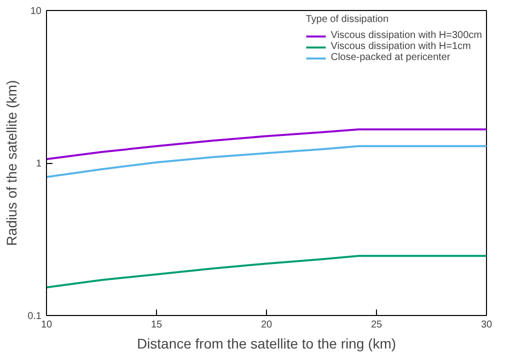 This screenshot has height=354, width=506. I want to click on x-tick-label: 20, so click(266, 325).